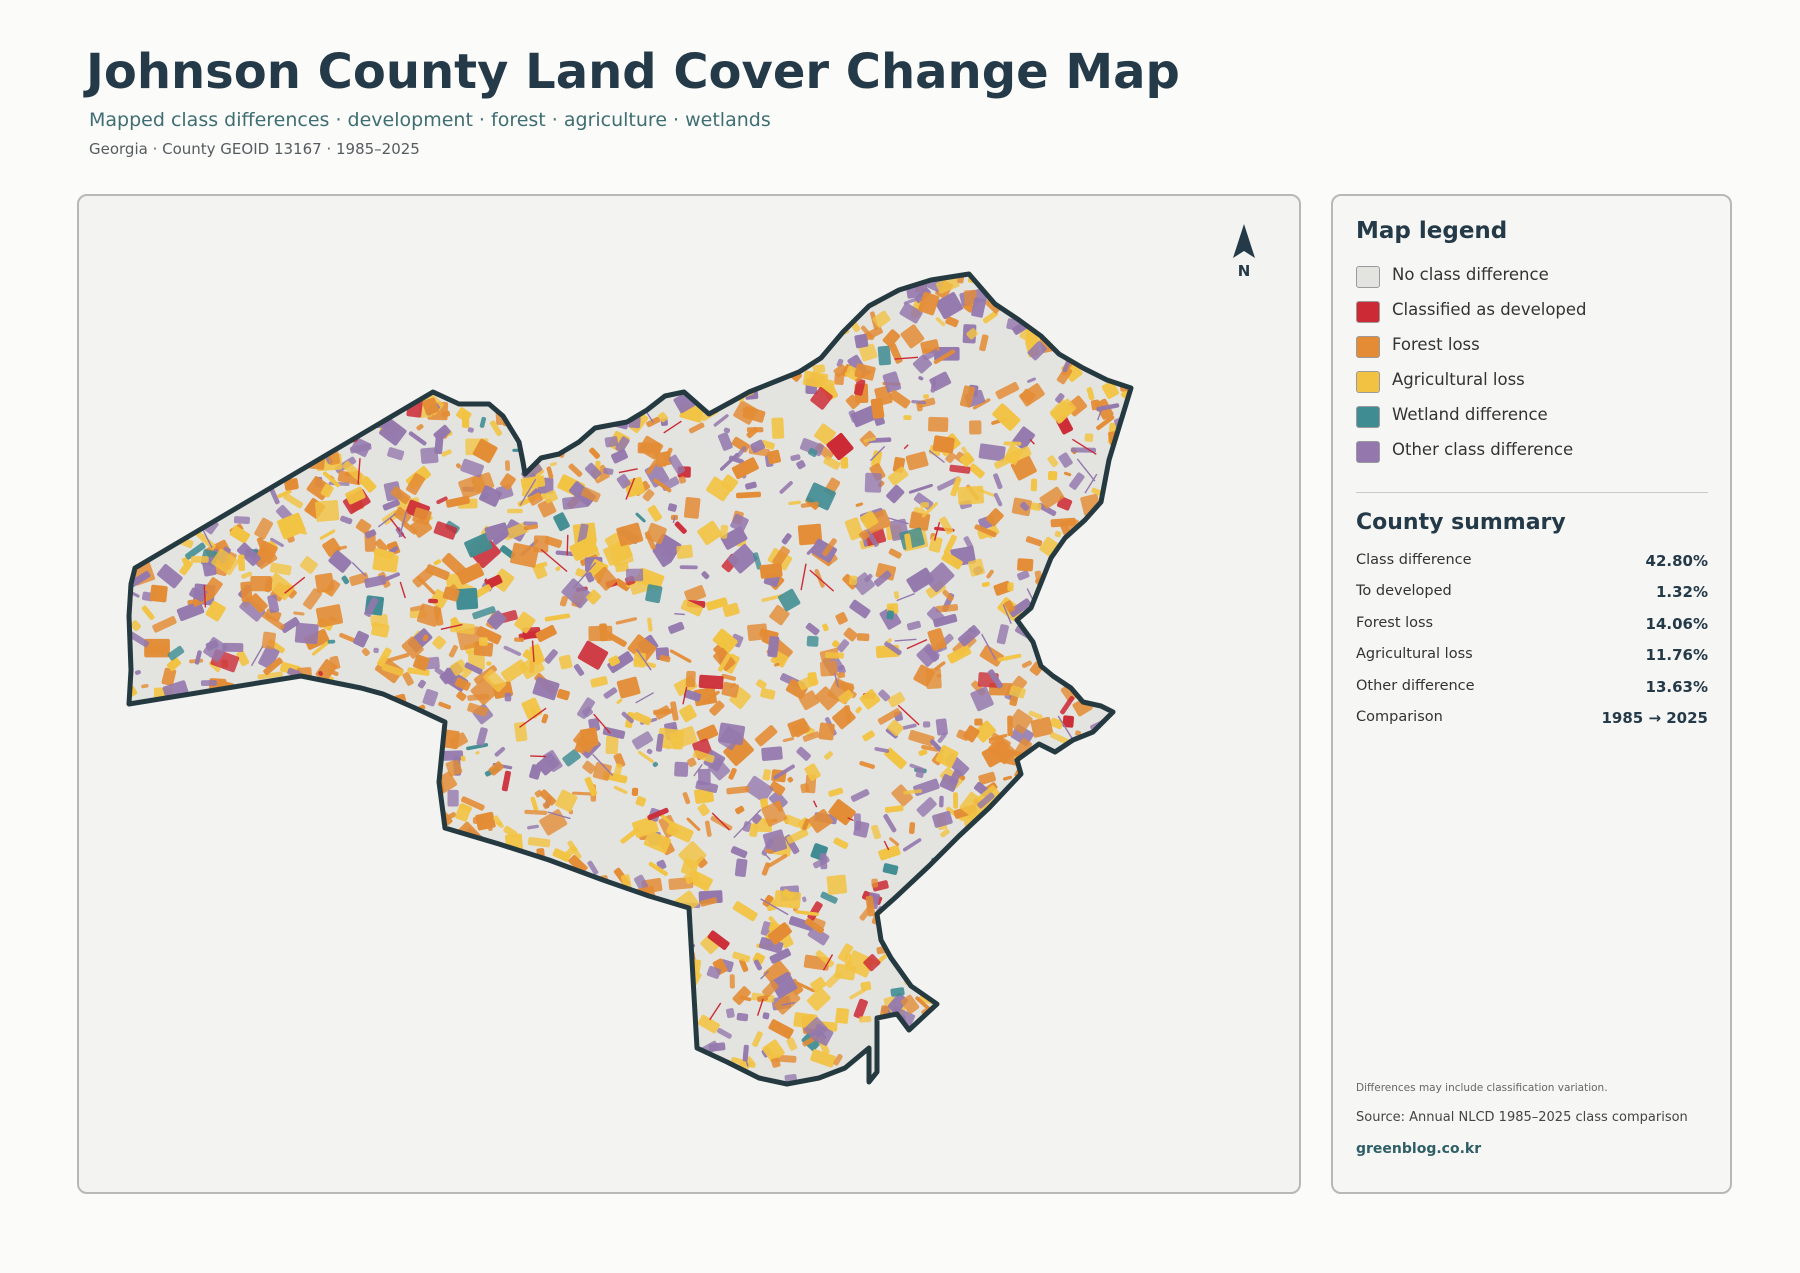  What do you see at coordinates (1532, 567) in the screenshot?
I see `summary-row-class-difference: Class difference 42.80%` at bounding box center [1532, 567].